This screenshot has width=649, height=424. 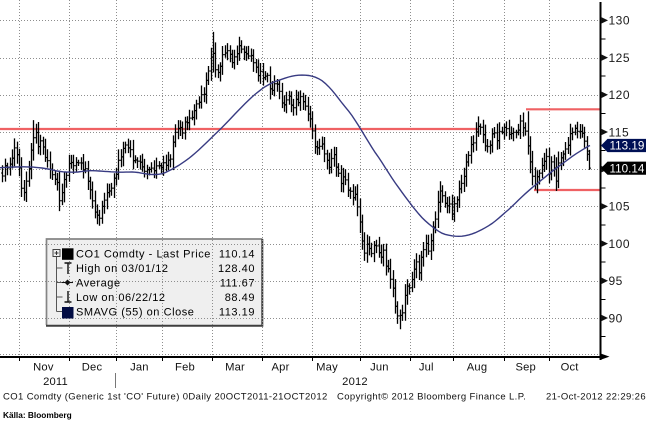 What do you see at coordinates (570, 367) in the screenshot?
I see `svg-text: Oct` at bounding box center [570, 367].